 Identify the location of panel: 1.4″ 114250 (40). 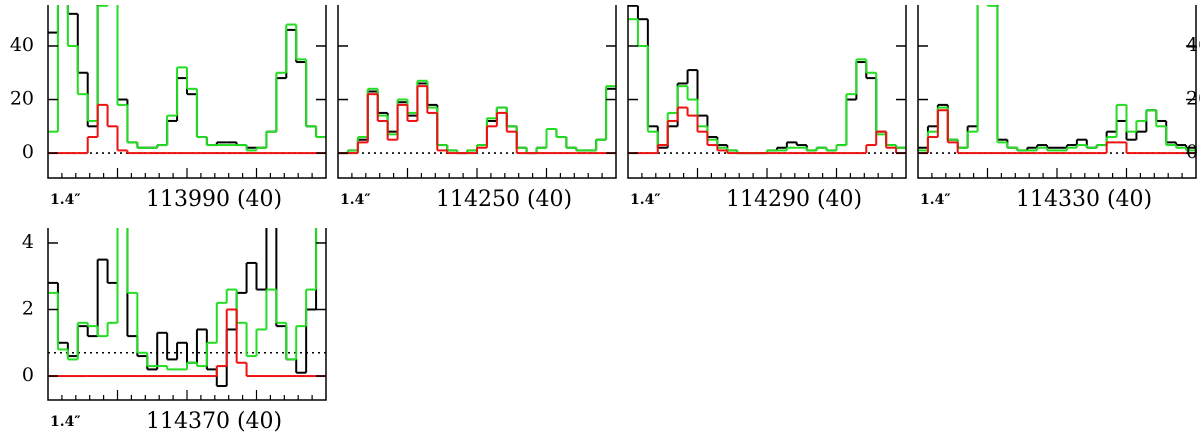
(477, 108).